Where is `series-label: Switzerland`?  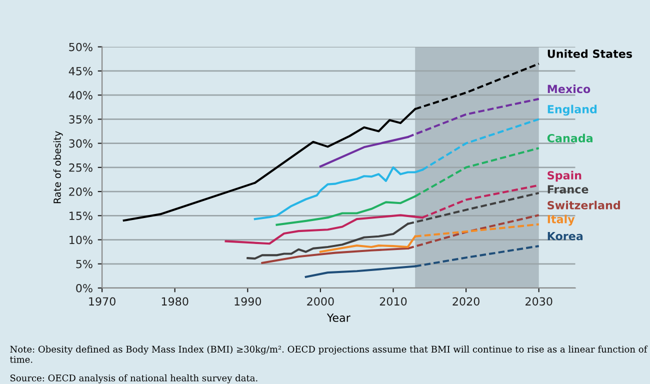 series-label: Switzerland is located at coordinates (584, 205).